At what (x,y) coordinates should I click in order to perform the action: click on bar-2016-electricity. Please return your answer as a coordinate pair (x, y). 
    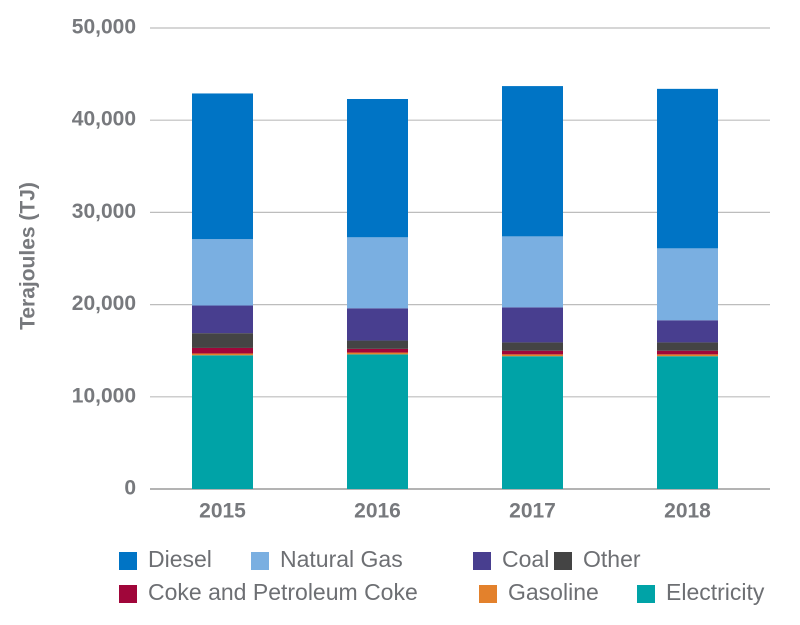
    Looking at the image, I should click on (377, 421).